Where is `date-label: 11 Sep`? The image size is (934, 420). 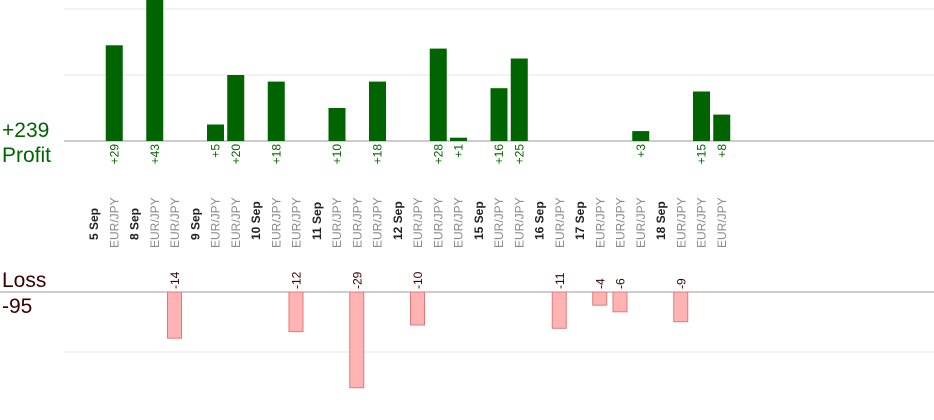
date-label: 11 Sep is located at coordinates (317, 221).